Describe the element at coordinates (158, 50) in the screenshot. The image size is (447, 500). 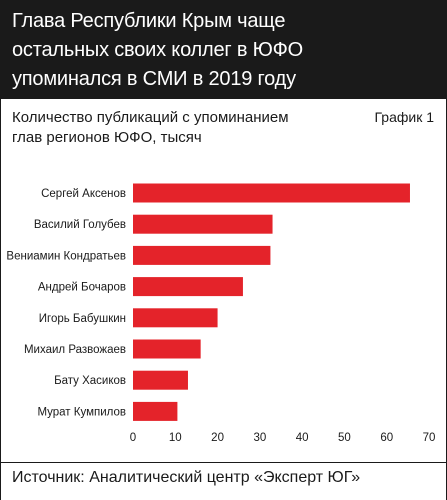
I see `title-line-2: остальных своих коллег в ЮФО` at that location.